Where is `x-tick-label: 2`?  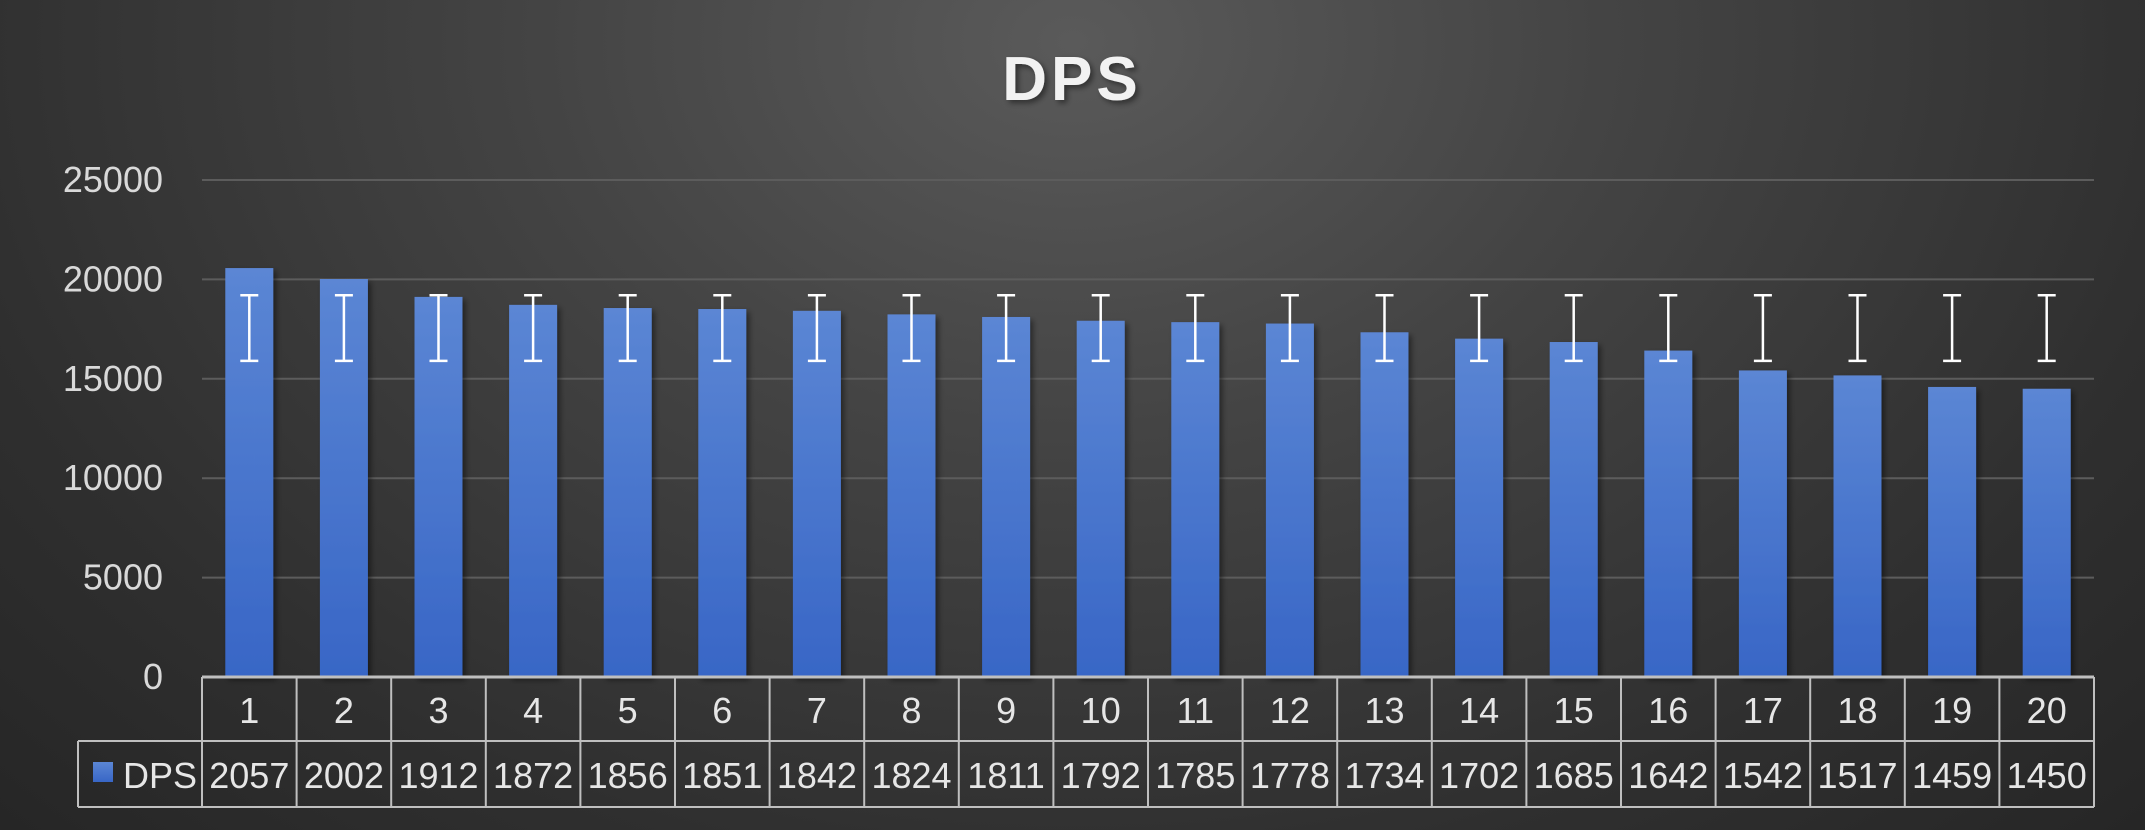 x-tick-label: 2 is located at coordinates (344, 710).